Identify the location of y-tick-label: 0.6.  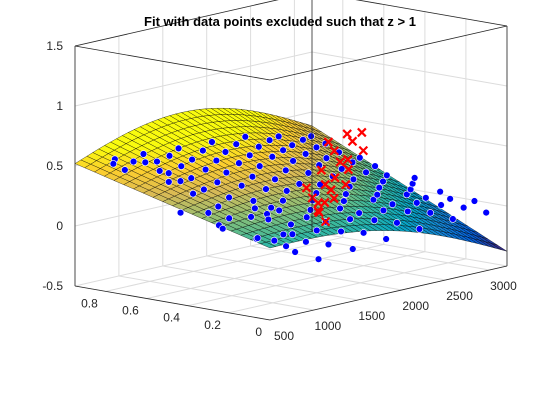
(130, 311).